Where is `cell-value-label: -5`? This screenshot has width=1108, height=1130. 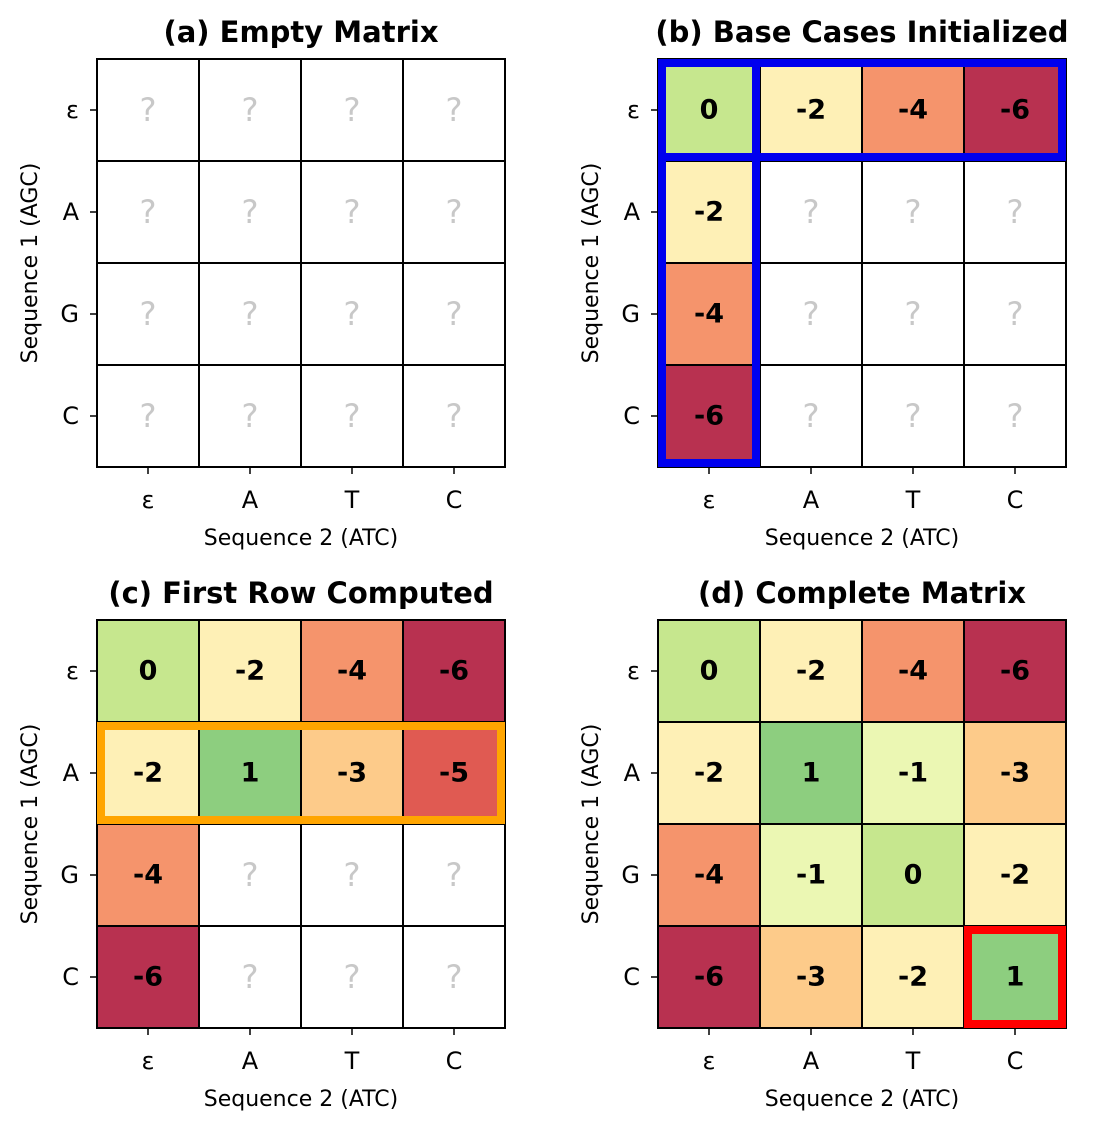 cell-value-label: -5 is located at coordinates (454, 773).